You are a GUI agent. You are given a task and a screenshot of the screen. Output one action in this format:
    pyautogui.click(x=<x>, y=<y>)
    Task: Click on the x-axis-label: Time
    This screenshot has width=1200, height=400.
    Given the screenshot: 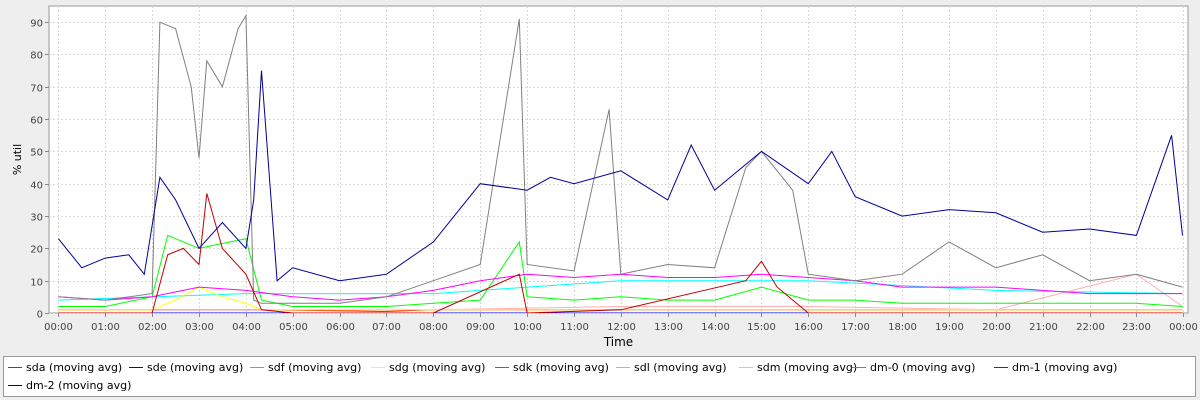 What is the action you would take?
    pyautogui.click(x=618, y=342)
    